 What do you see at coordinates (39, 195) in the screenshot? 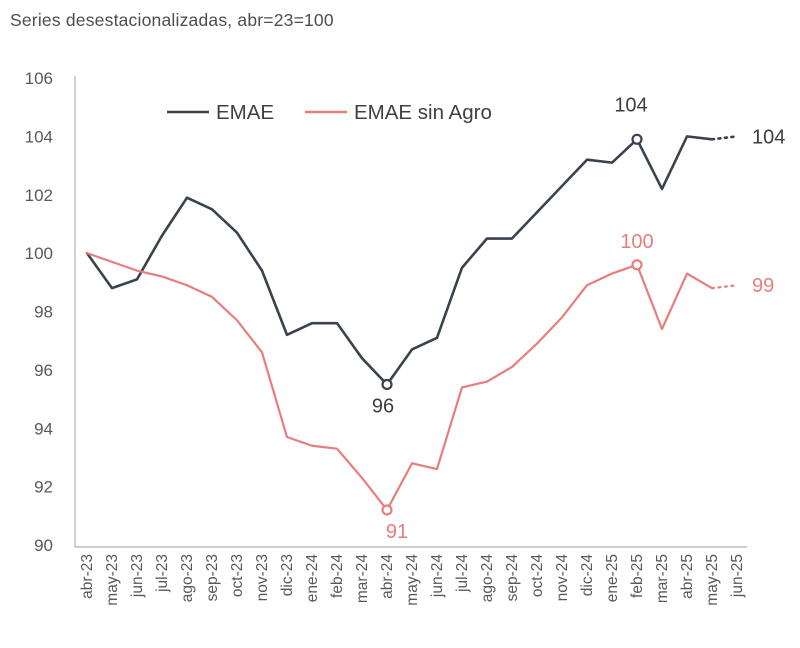
I see `y-tick-label: 102` at bounding box center [39, 195].